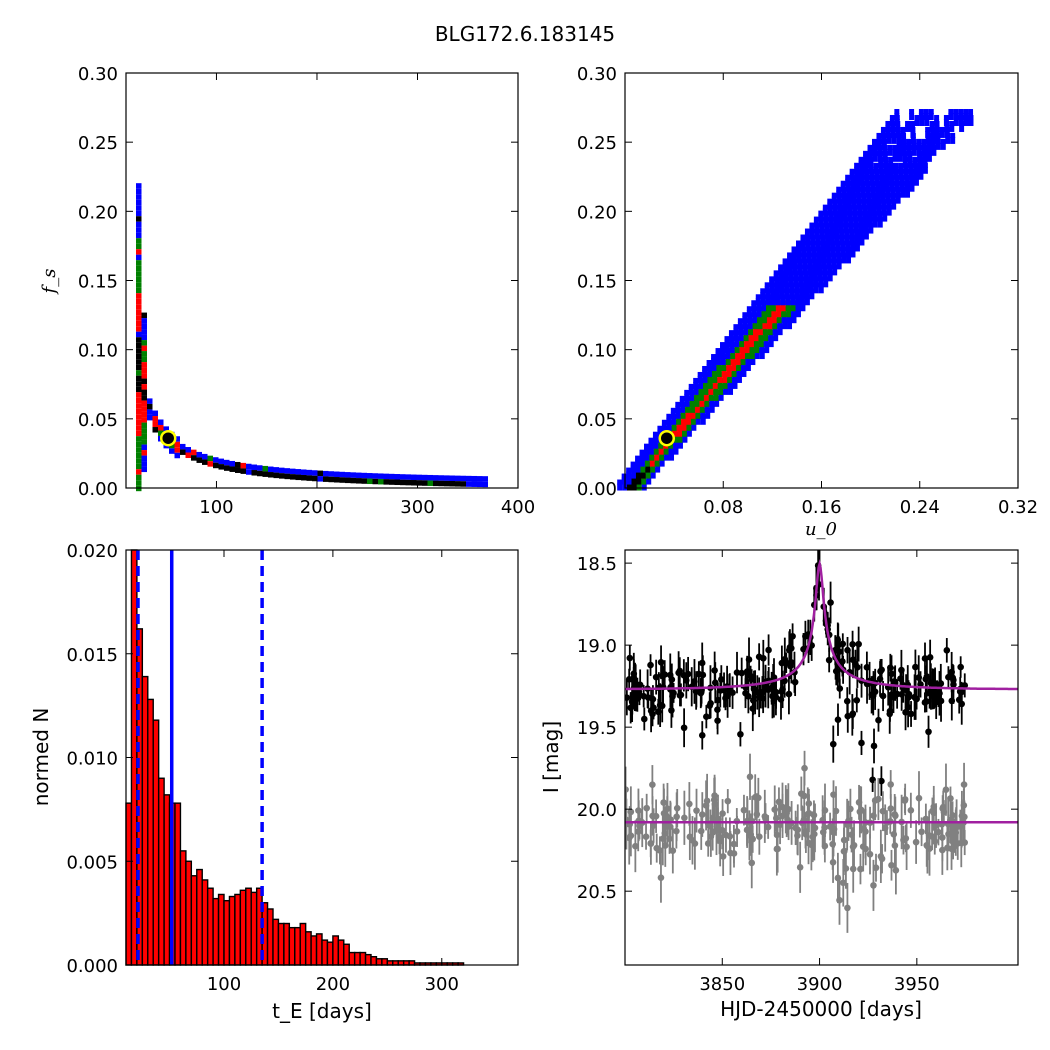 This screenshot has height=1050, width=1050. I want to click on histogram-bar, so click(167, 880).